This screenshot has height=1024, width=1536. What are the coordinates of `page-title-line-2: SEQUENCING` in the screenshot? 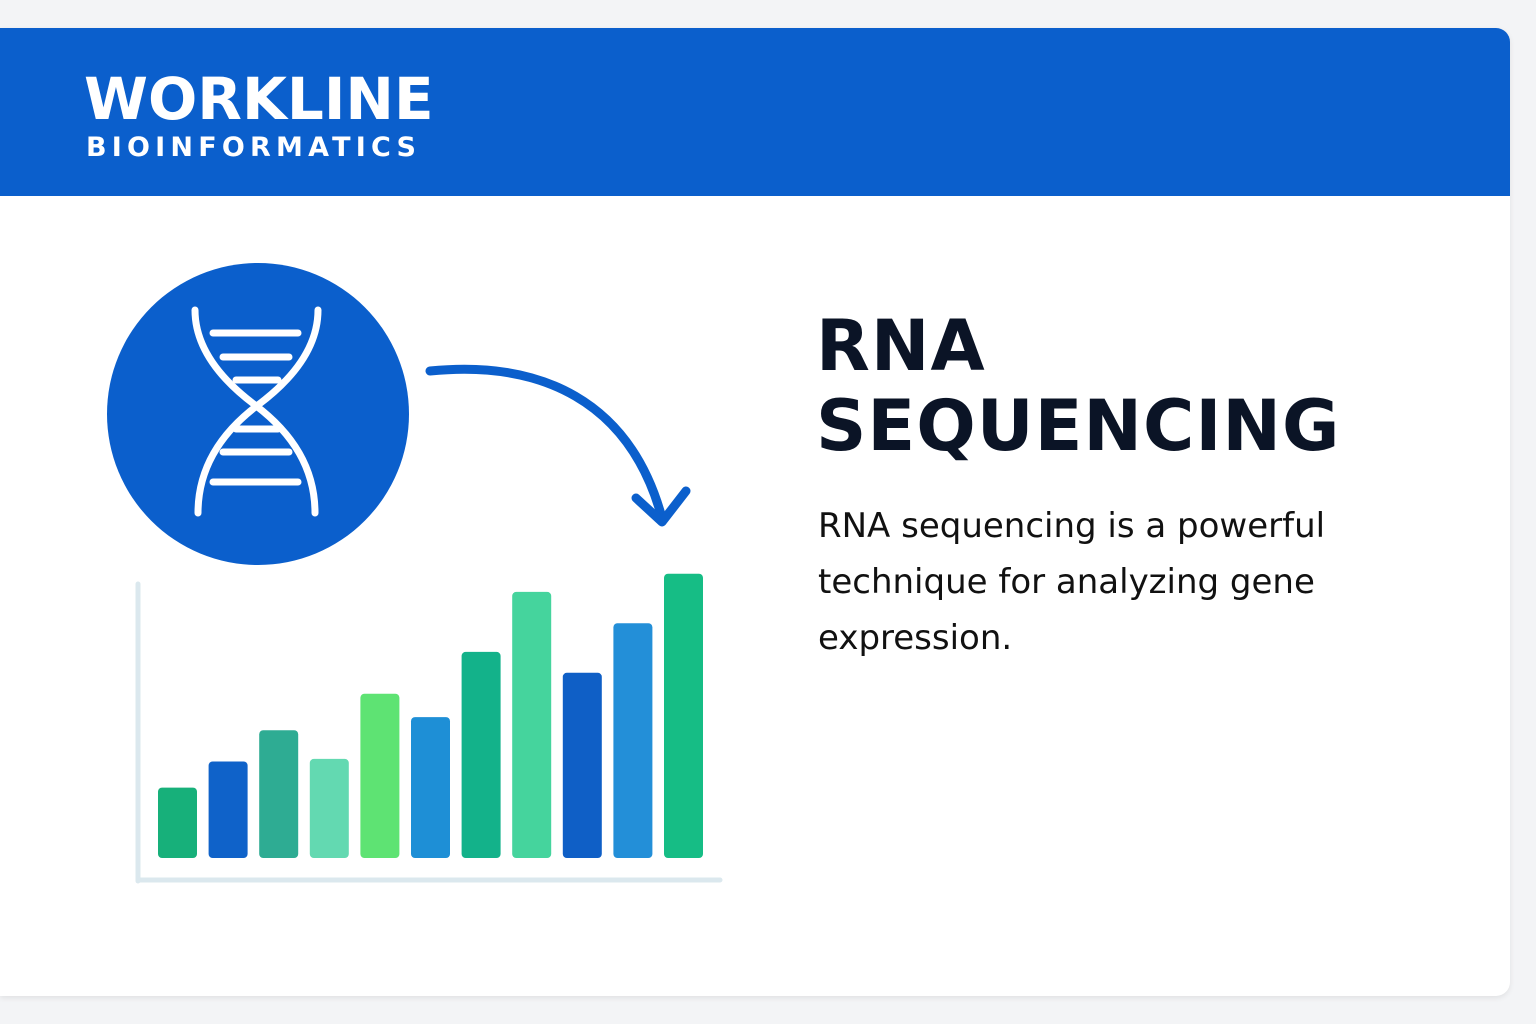 It's located at (1078, 426).